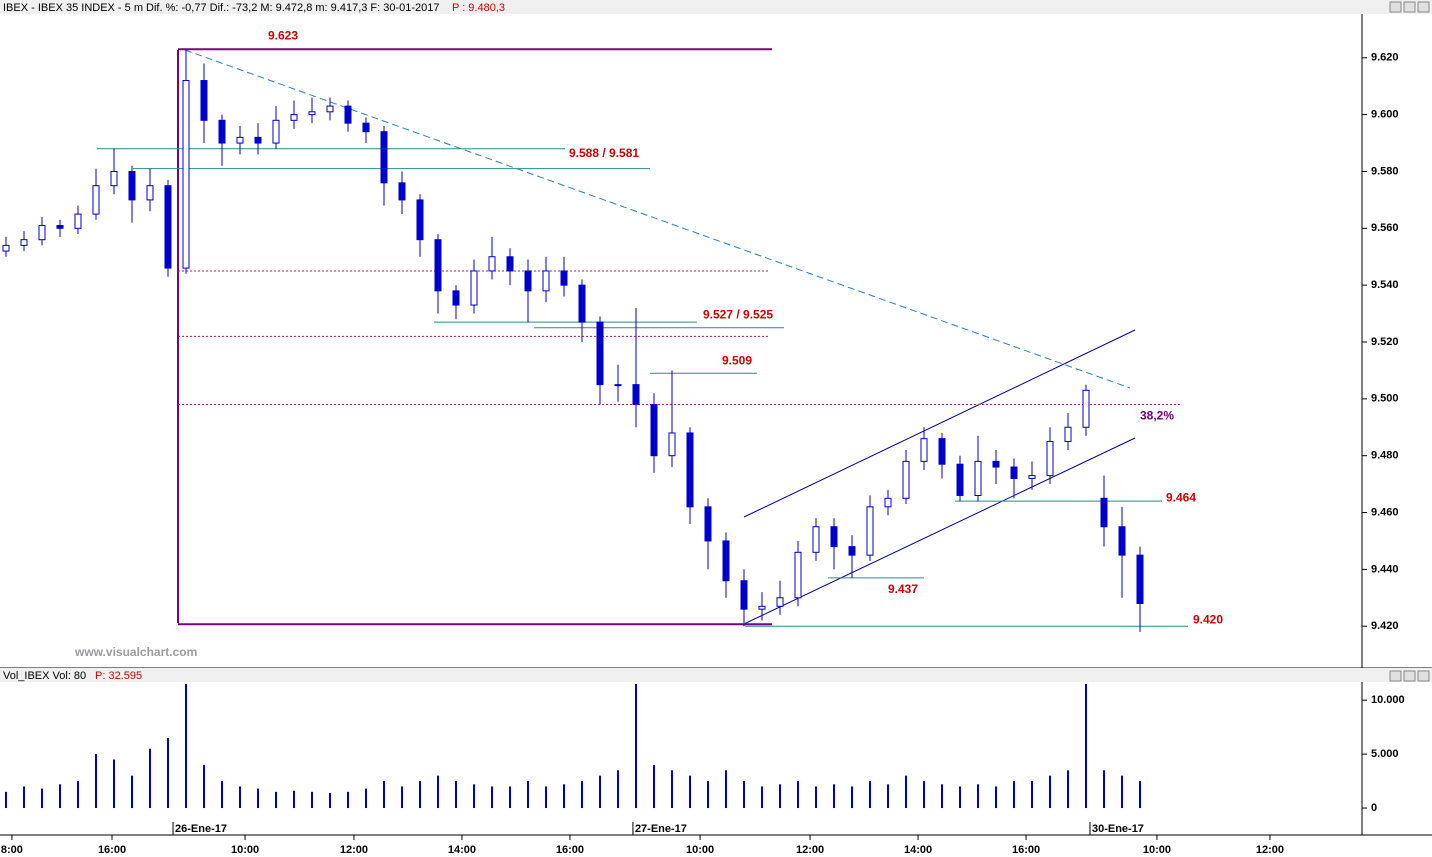 The height and width of the screenshot is (857, 1432). Describe the element at coordinates (135, 652) in the screenshot. I see `watermark: www.visualchart.com` at that location.